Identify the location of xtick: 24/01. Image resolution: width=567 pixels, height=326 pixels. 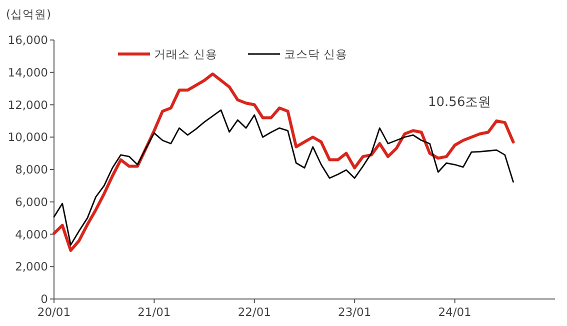
(455, 312).